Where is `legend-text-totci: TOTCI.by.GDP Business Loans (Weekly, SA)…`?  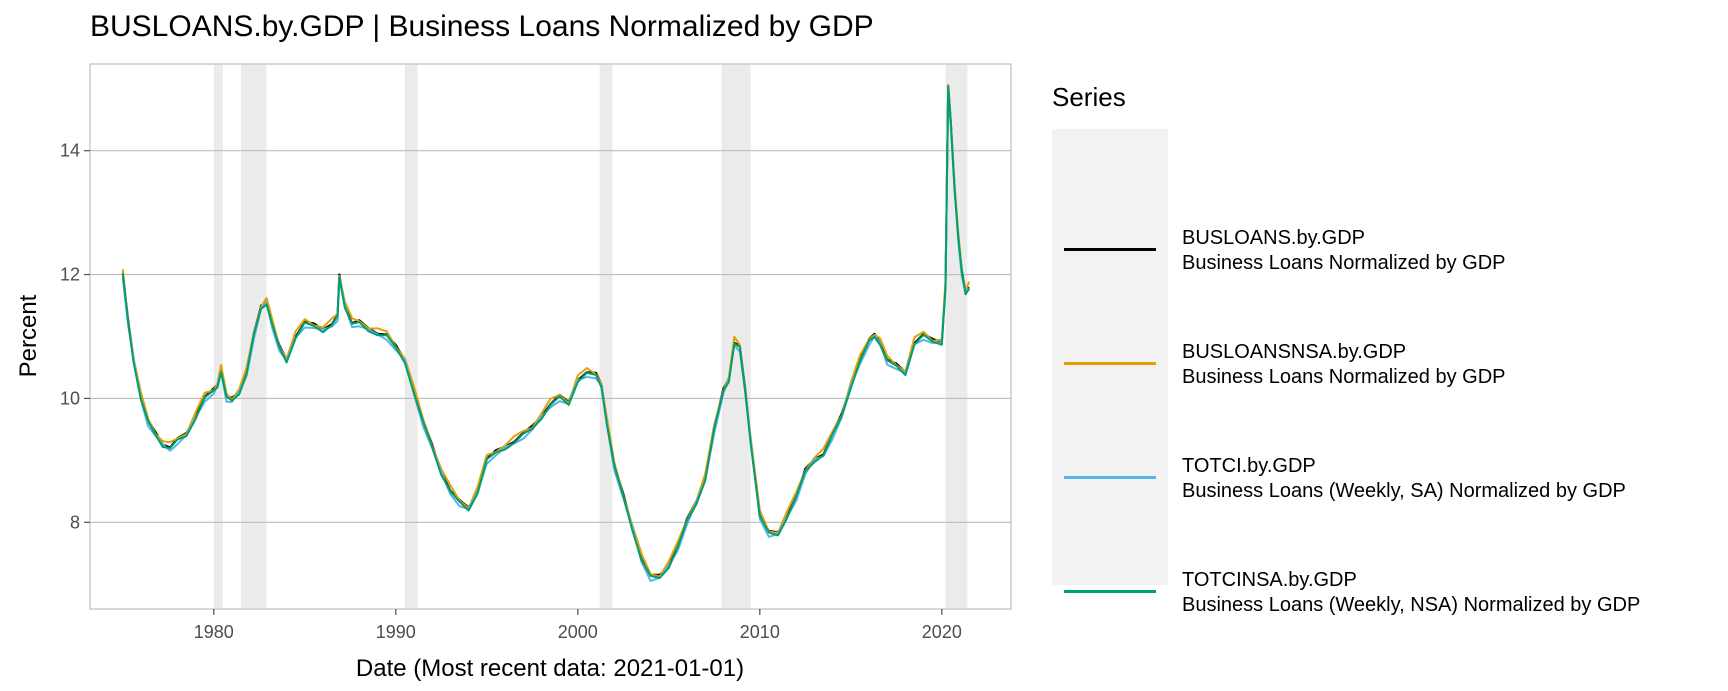 legend-text-totci: TOTCI.by.GDP Business Loans (Weekly, SA)… is located at coordinates (1404, 479).